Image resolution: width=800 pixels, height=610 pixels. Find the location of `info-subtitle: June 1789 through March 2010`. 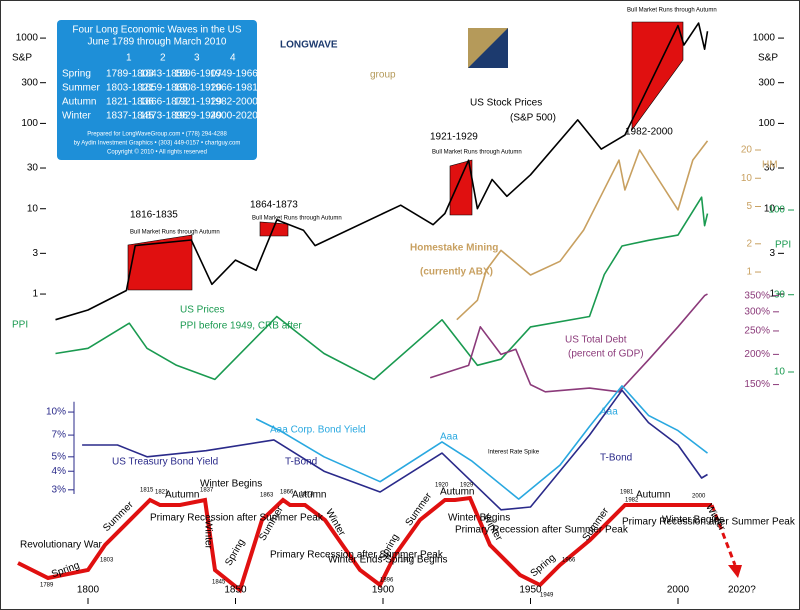

info-subtitle: June 1789 through March 2010 is located at coordinates (157, 42).